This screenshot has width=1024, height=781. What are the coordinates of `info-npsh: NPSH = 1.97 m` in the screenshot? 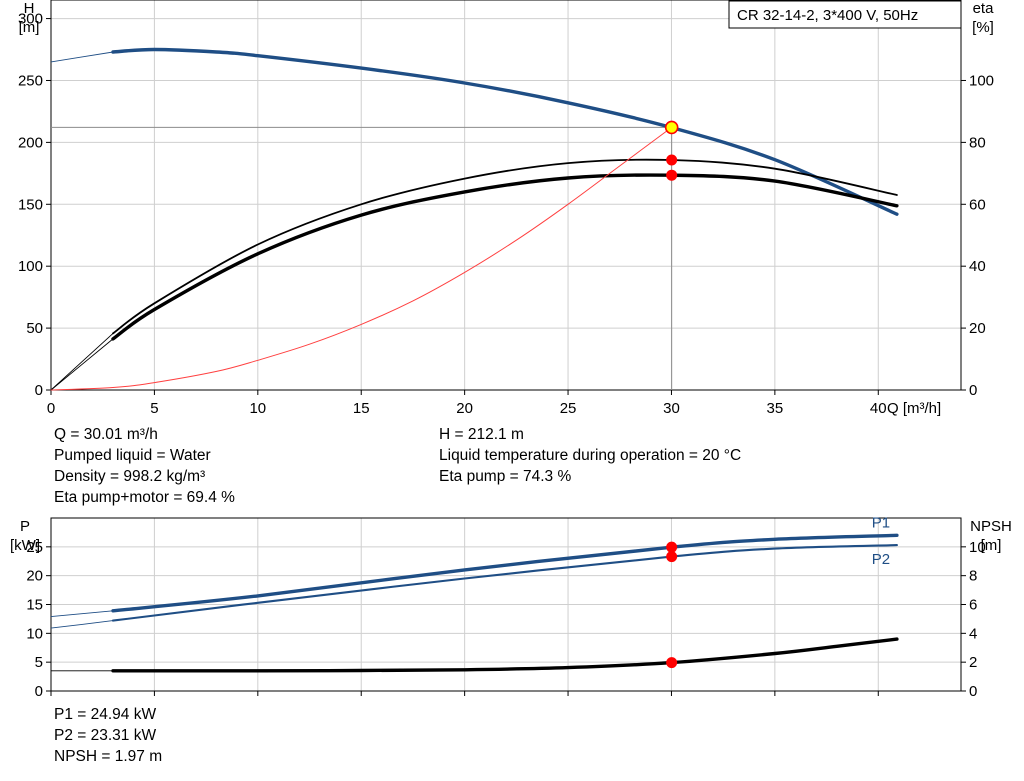 It's located at (108, 756).